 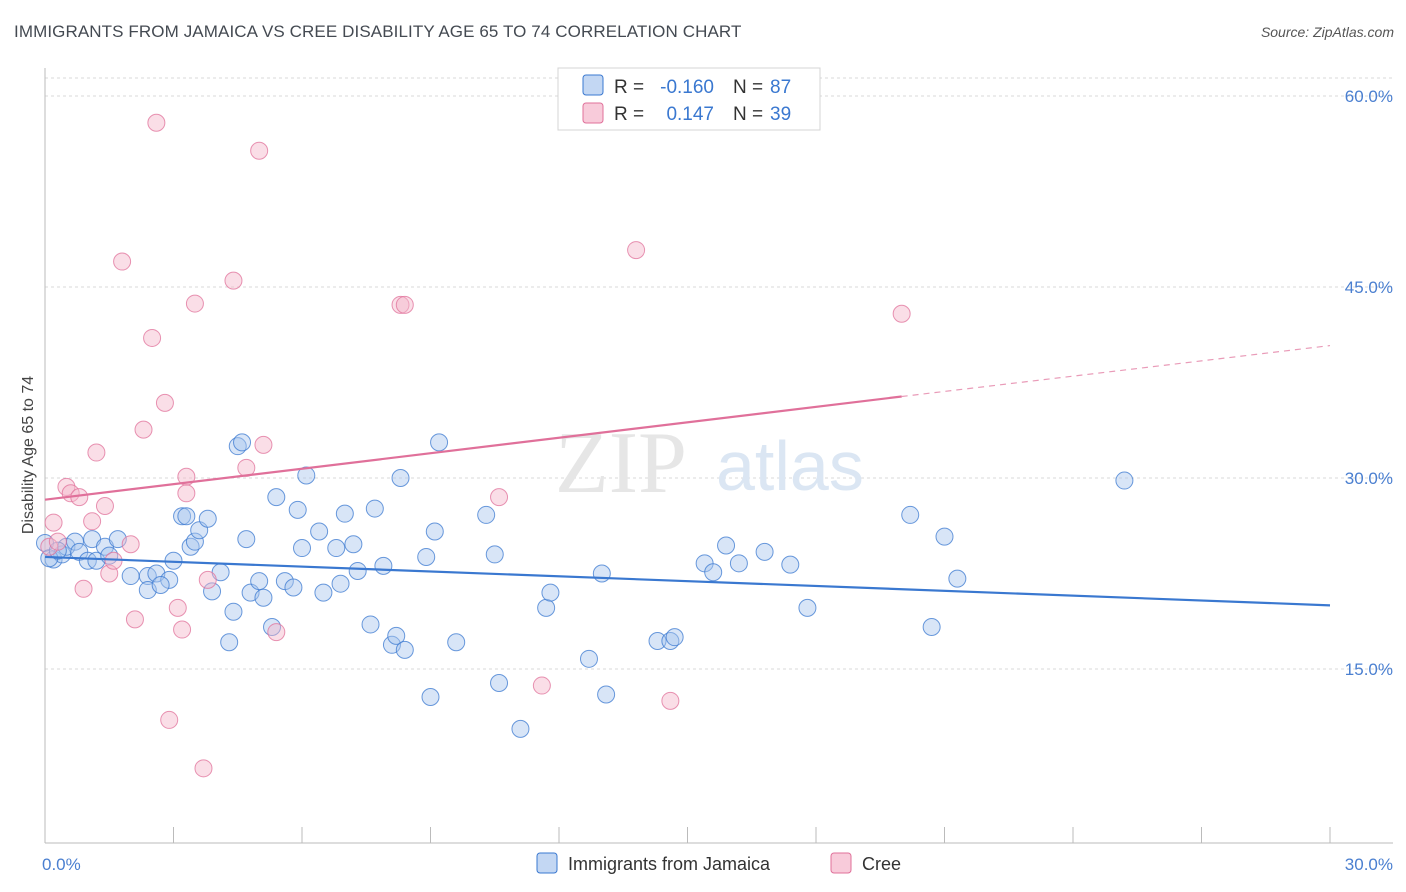 What do you see at coordinates (28, 455) in the screenshot?
I see `y-axis-label: Disability Age 65 to 74` at bounding box center [28, 455].